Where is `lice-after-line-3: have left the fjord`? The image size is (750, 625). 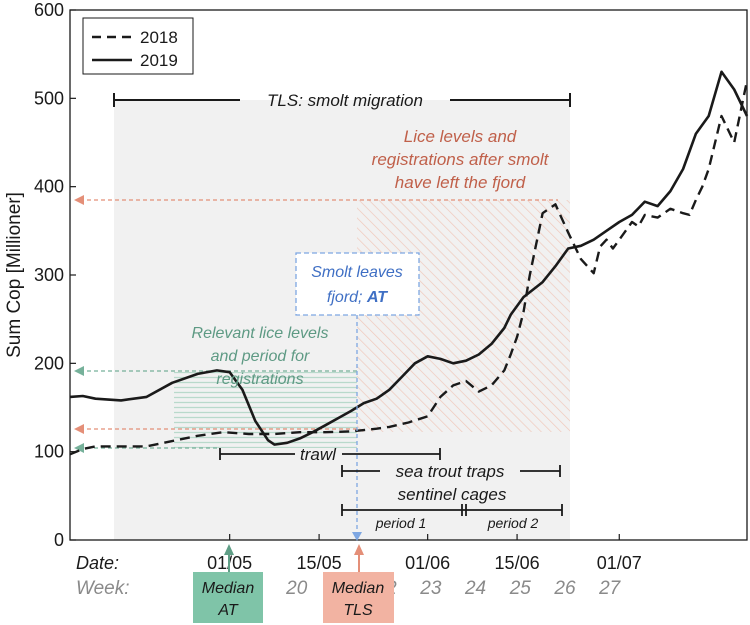 lice-after-line-3: have left the fjord is located at coordinates (460, 182).